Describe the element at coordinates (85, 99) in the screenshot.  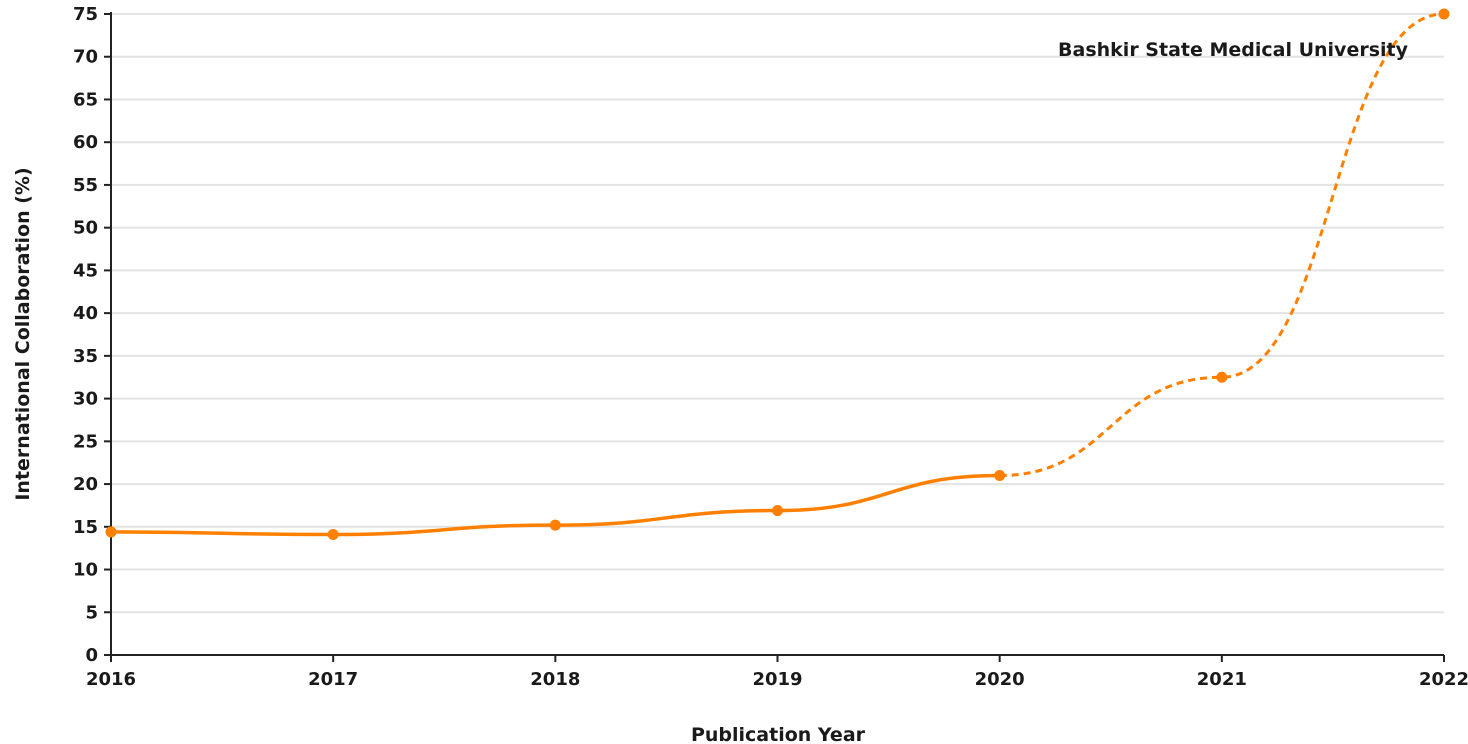
I see `y-tick-label: 65` at that location.